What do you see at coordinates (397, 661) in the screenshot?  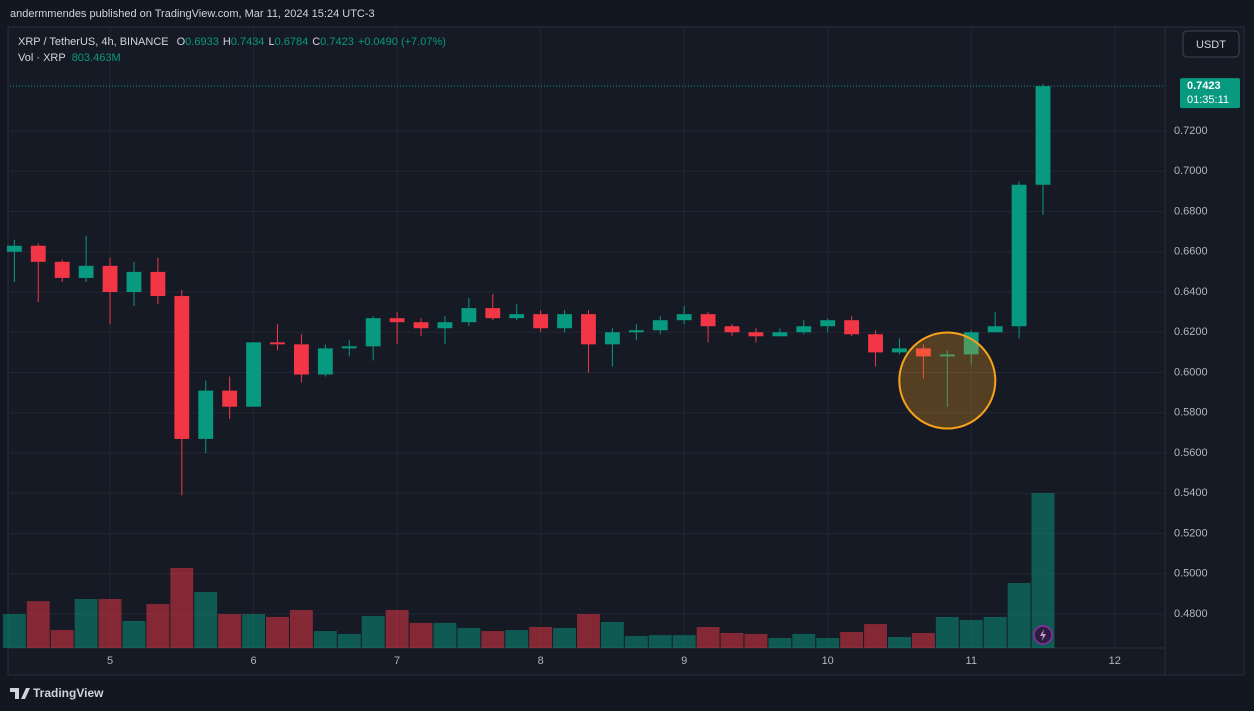 I see `x-tick-label: 7` at bounding box center [397, 661].